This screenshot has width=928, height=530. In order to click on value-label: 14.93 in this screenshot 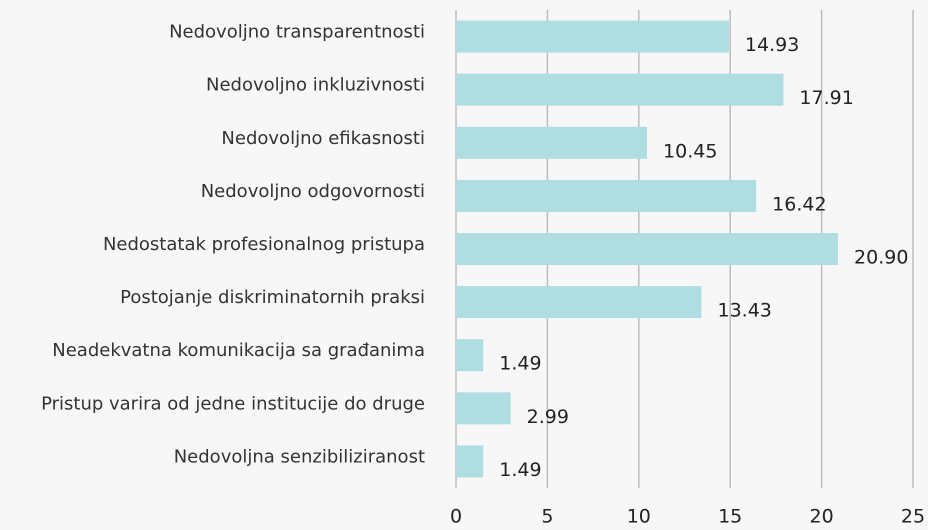, I will do `click(772, 45)`.